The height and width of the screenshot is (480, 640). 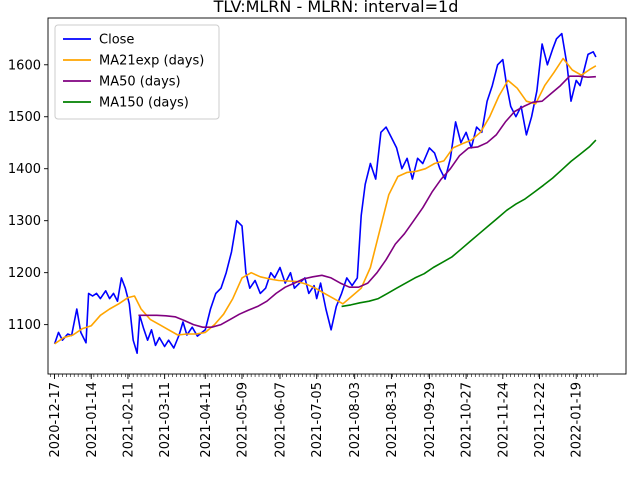 What do you see at coordinates (503, 420) in the screenshot?
I see `x-tick-label: 2021-11-24` at bounding box center [503, 420].